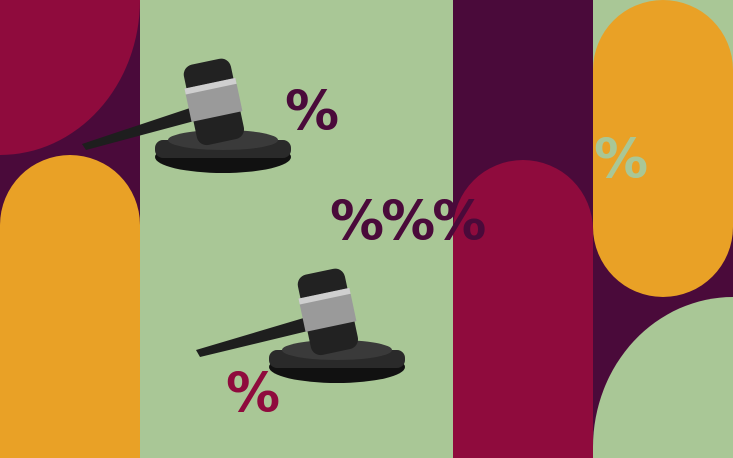  Describe the element at coordinates (253, 392) in the screenshot. I see `percent-symbol-bottom: %` at that location.